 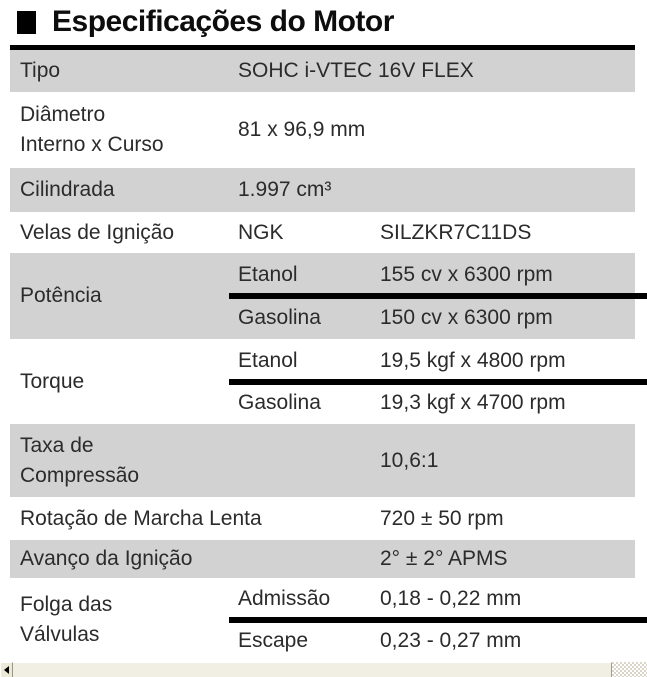 What do you see at coordinates (451, 641) in the screenshot?
I see `valve-value: 0,23 - 0,27 mm` at bounding box center [451, 641].